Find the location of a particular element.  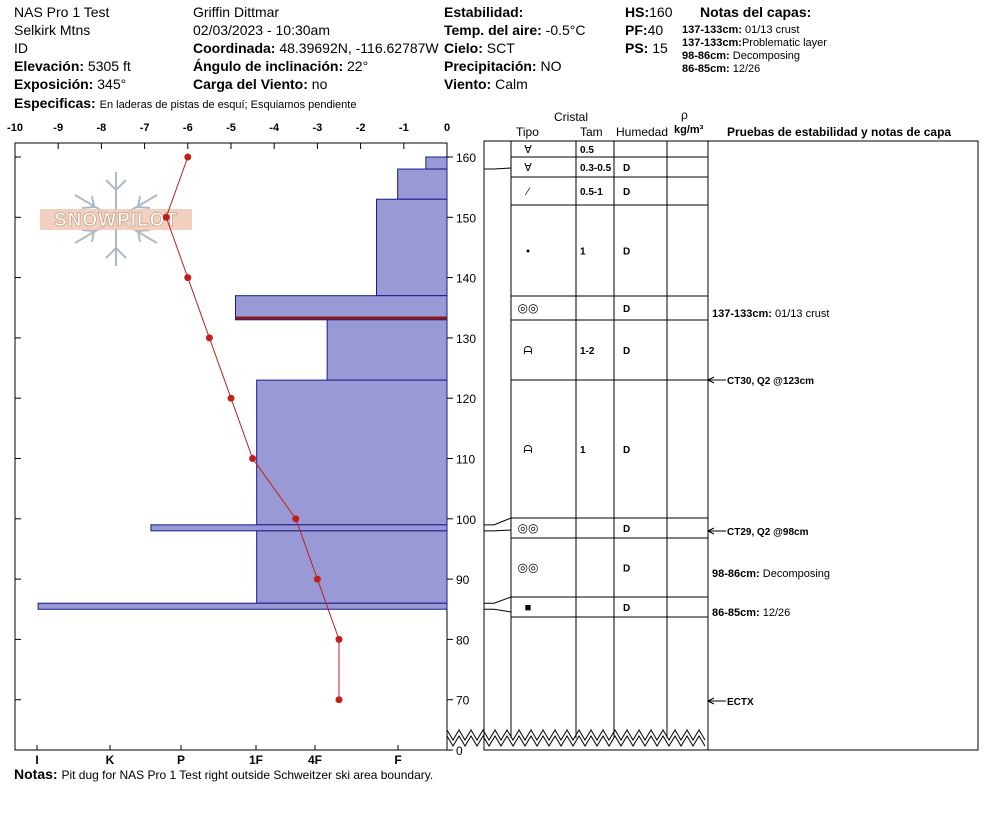

layer-note-text: Decomposing is located at coordinates (766, 56).